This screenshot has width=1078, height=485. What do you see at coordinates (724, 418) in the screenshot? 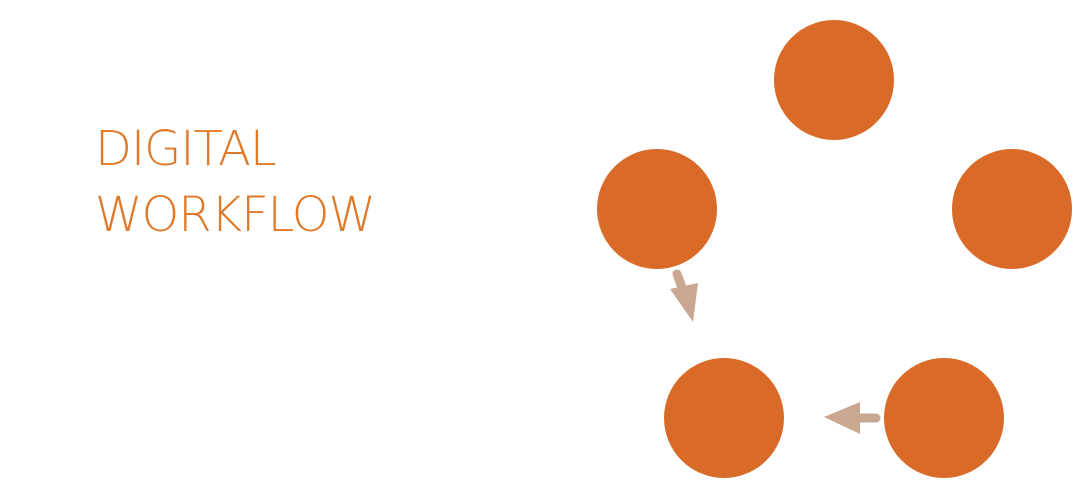
I see `node-bottom-left` at bounding box center [724, 418].